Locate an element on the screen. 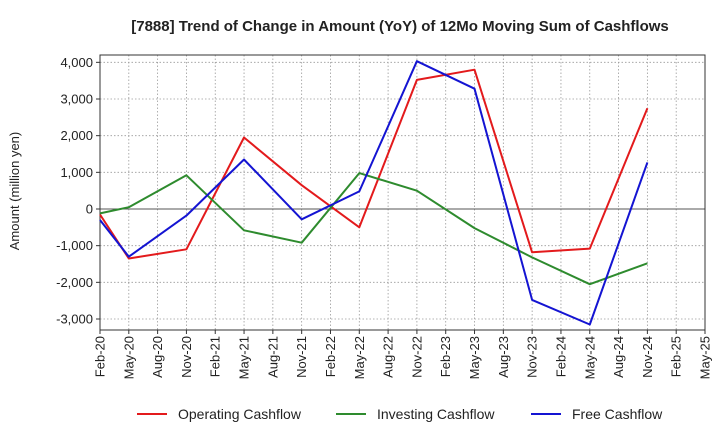 This screenshot has height=440, width=720. x-tick-label: Aug-24 is located at coordinates (618, 357).